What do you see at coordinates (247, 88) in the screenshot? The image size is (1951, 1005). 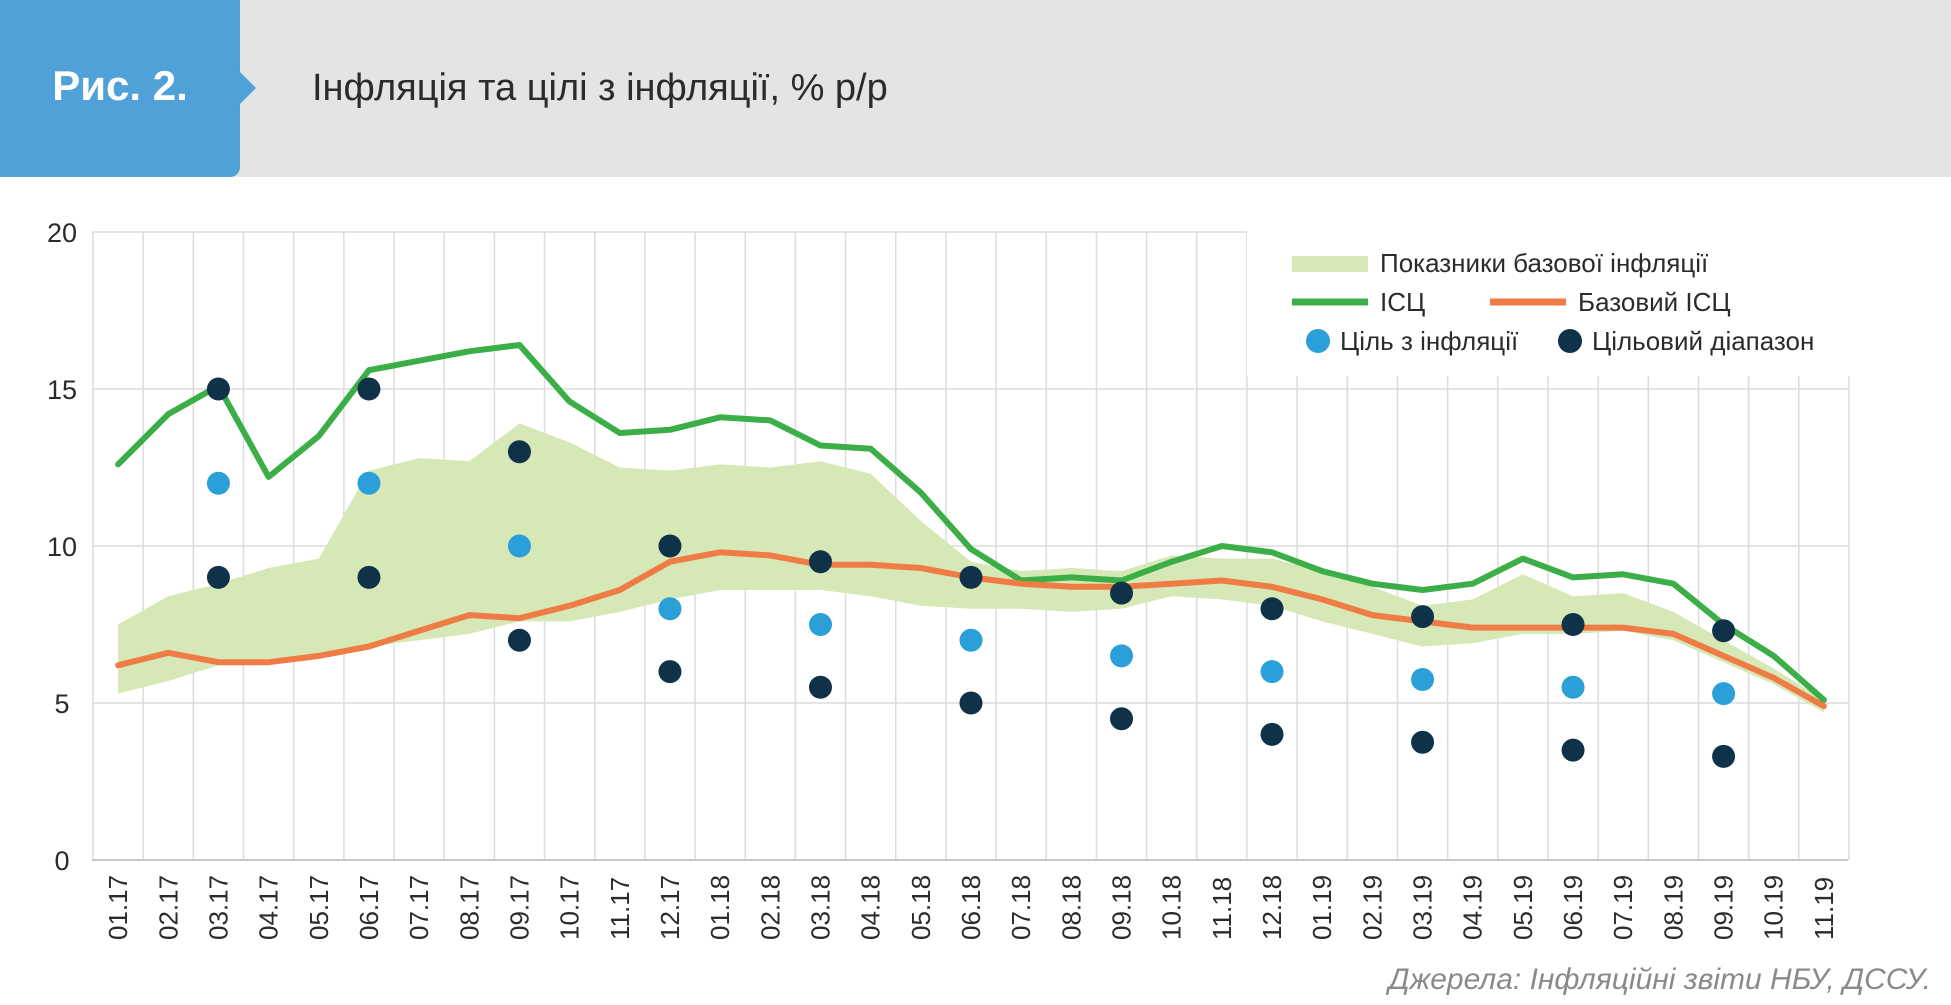 I see `figure-badge-arrow` at bounding box center [247, 88].